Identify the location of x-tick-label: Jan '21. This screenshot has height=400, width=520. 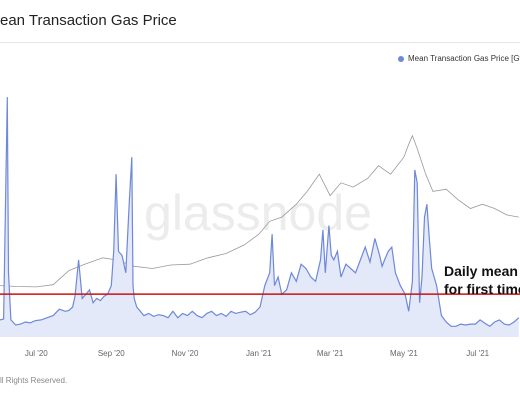
(259, 353).